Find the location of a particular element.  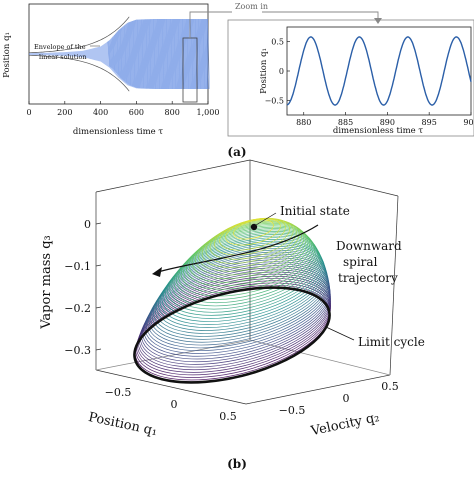

y-ticks: −0.5 0 0.5 is located at coordinates (339, 398).